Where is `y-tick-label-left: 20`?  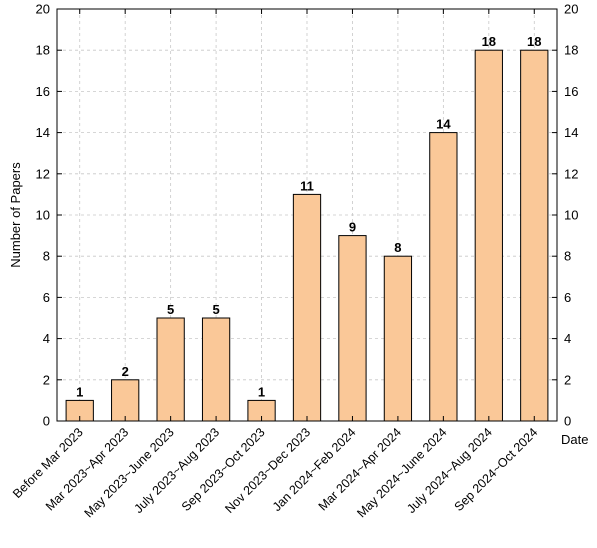
y-tick-label-left: 20 is located at coordinates (43, 9).